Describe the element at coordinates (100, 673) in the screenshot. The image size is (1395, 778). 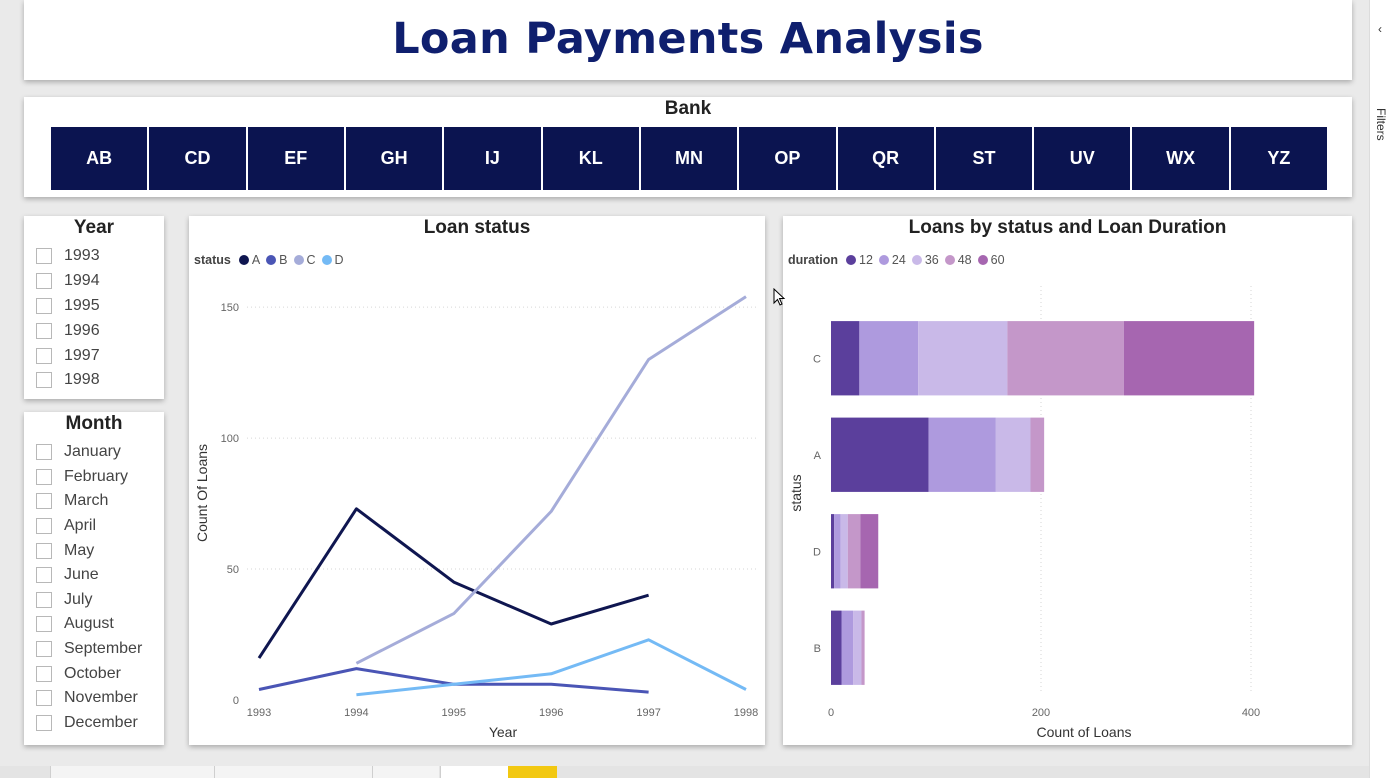
I see `month-option: October` at that location.